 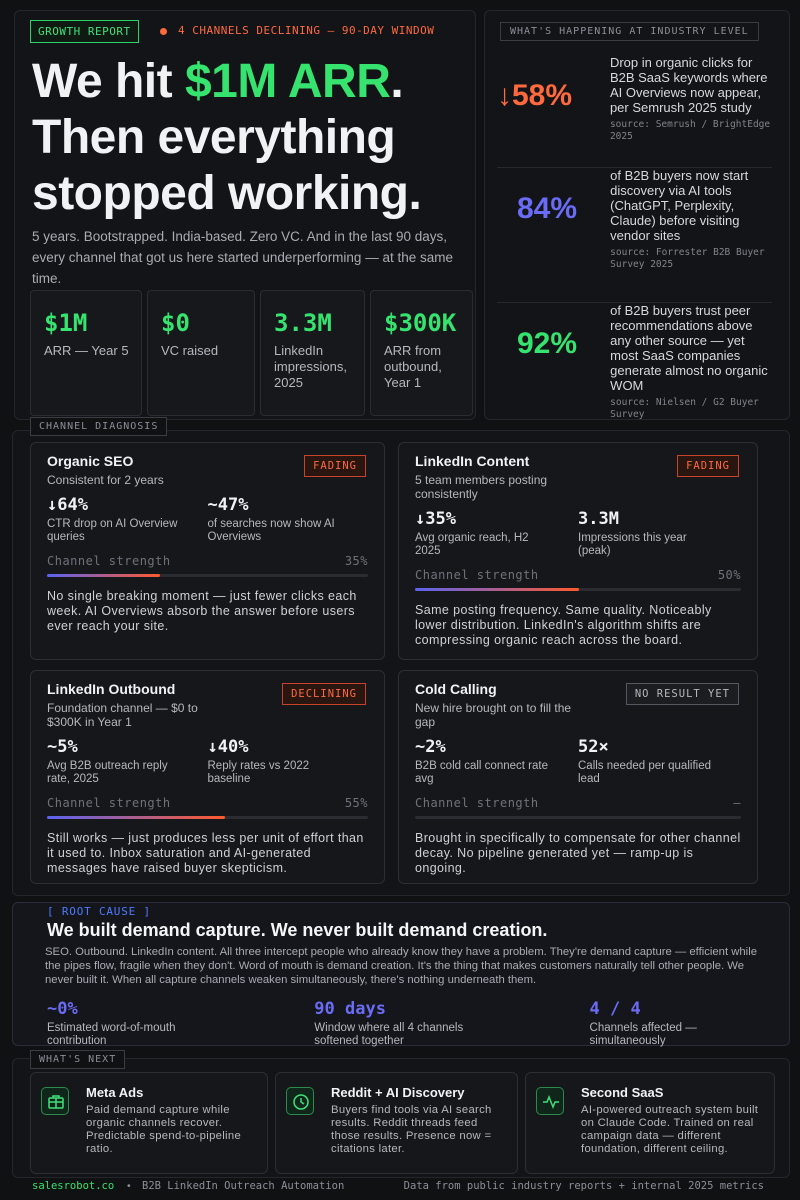 What do you see at coordinates (547, 343) in the screenshot?
I see `industry-value: 92%` at bounding box center [547, 343].